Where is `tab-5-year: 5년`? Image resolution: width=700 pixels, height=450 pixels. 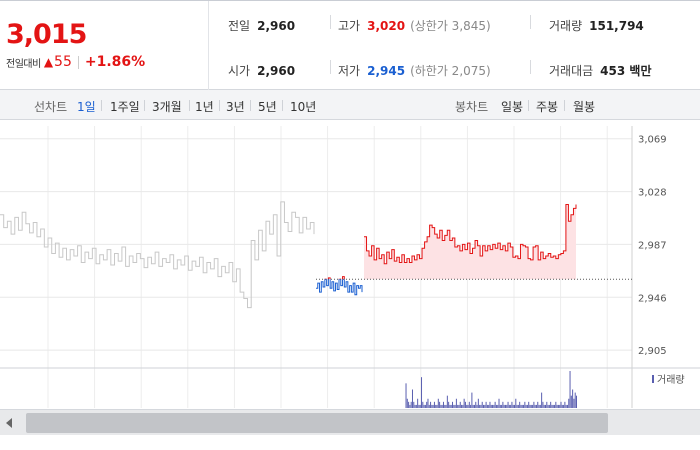 tab-5-year: 5년 is located at coordinates (267, 107).